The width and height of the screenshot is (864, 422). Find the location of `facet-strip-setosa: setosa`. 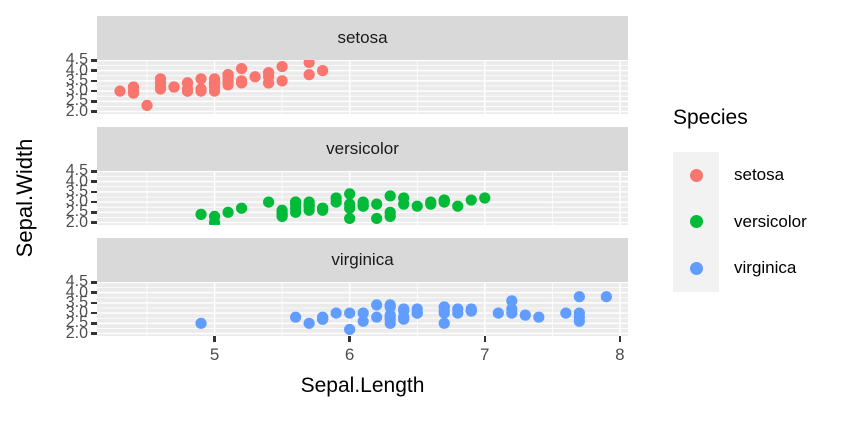

facet-strip-setosa: setosa is located at coordinates (362, 38).